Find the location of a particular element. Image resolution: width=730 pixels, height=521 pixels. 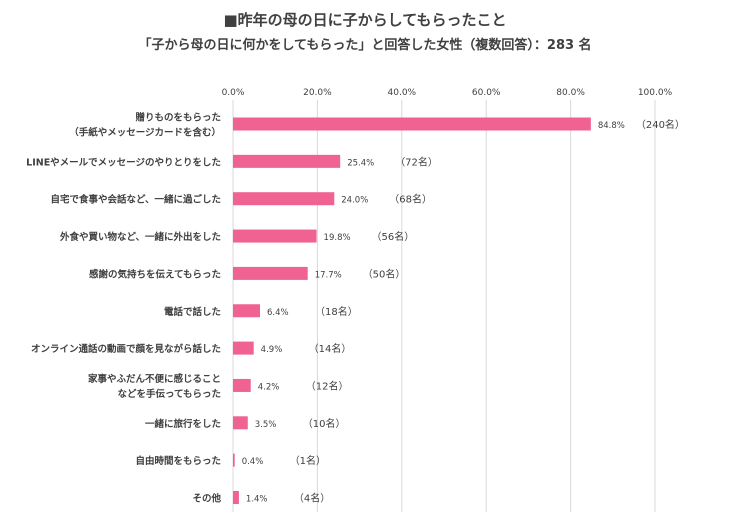

chart-title: ■昨年の母の日に子からしてもらったこと is located at coordinates (365, 20).